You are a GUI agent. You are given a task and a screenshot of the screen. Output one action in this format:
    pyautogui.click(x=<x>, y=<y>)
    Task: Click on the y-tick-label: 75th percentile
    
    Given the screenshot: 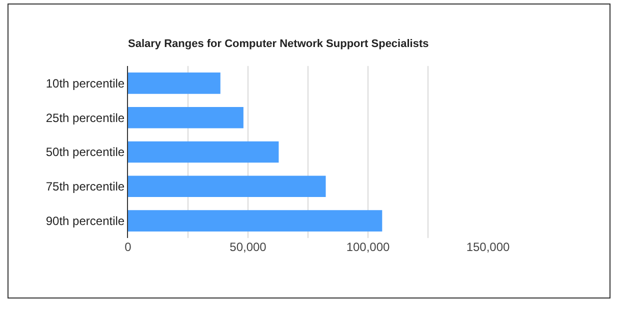 What is the action you would take?
    pyautogui.click(x=85, y=187)
    